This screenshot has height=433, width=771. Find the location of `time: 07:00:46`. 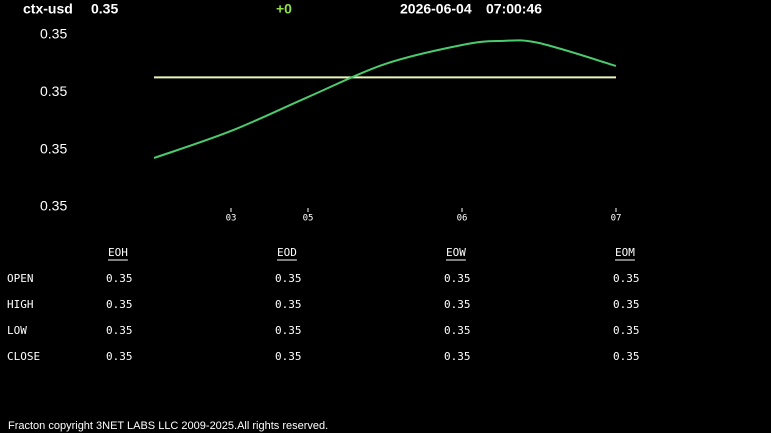

time: 07:00:46 is located at coordinates (514, 9).